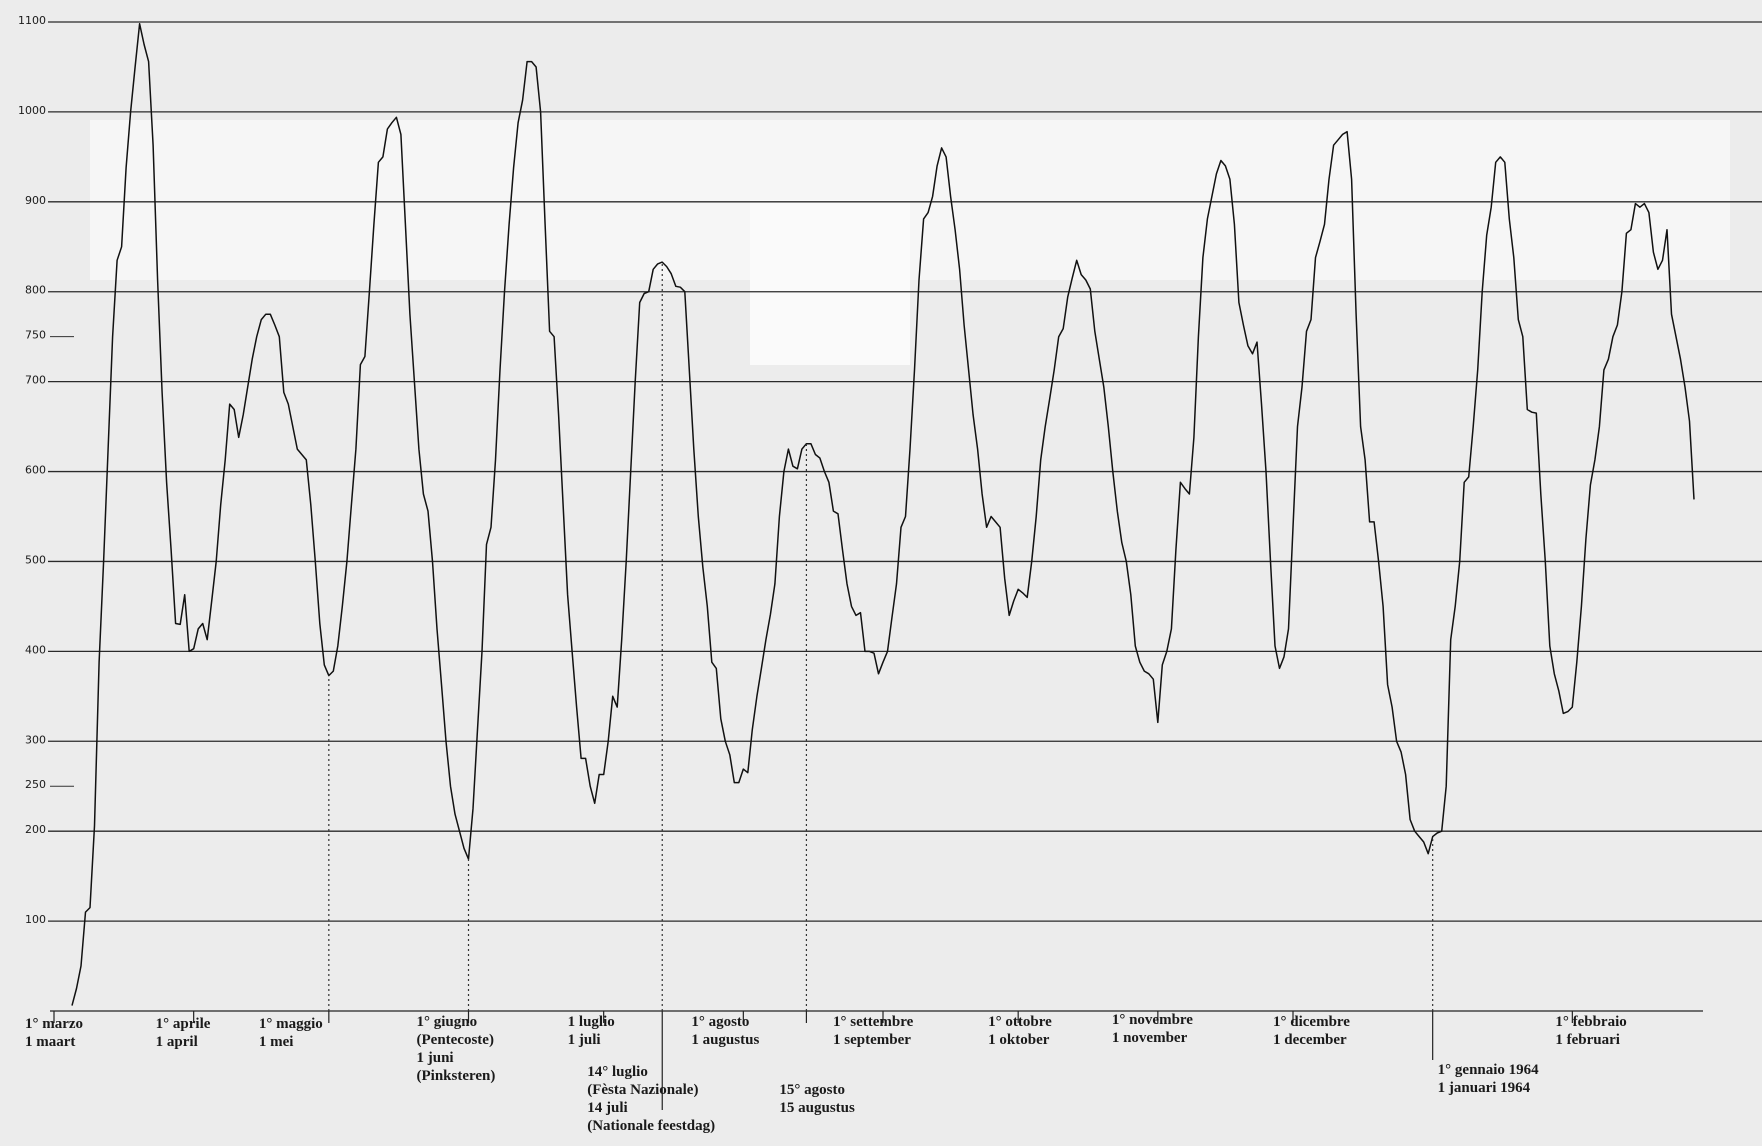 Image resolution: width=1762 pixels, height=1146 pixels. I want to click on x-tick-label: 14° luglio, so click(617, 1072).